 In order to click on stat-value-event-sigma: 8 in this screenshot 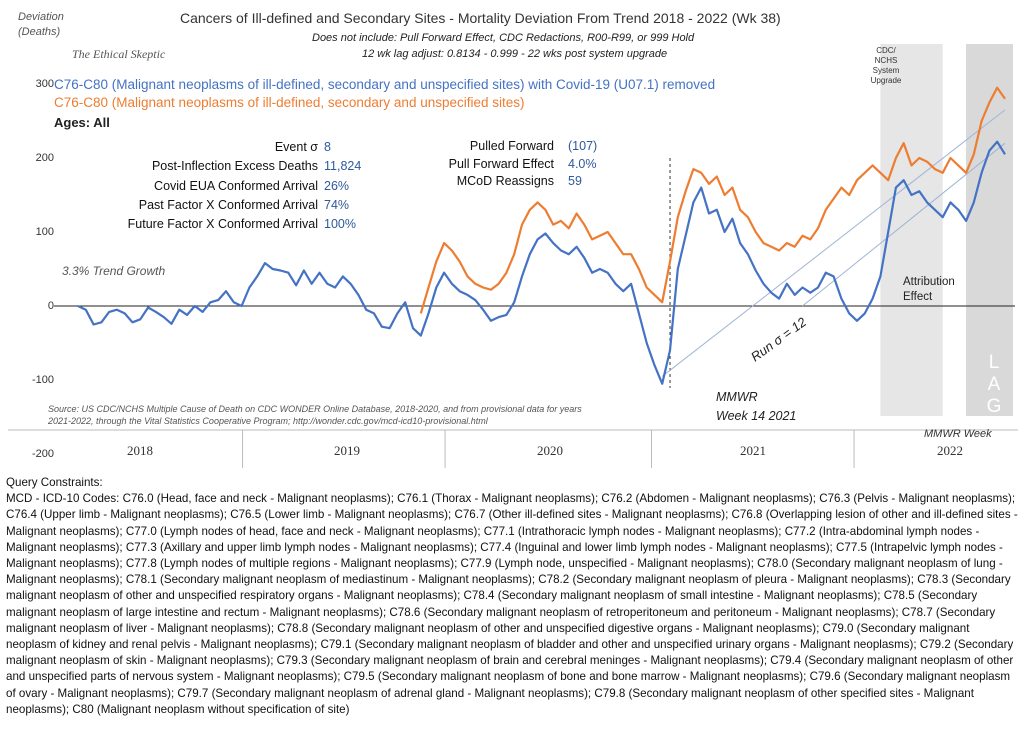, I will do `click(327, 147)`.